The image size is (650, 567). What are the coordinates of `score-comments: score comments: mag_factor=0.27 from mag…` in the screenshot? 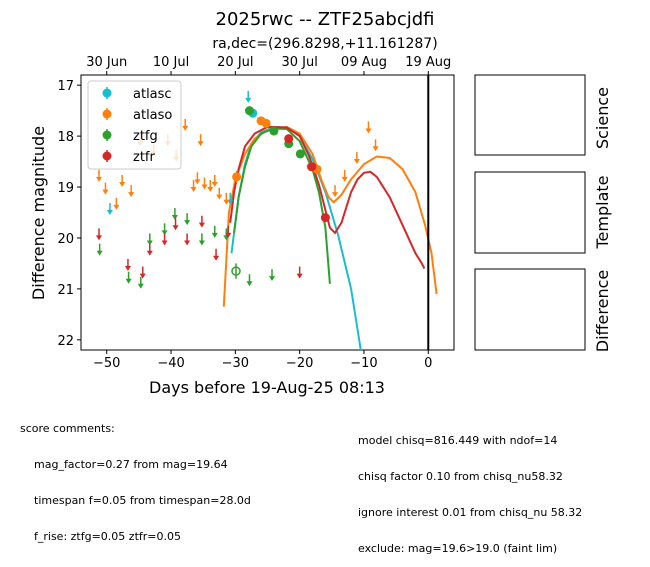 It's located at (135, 477).